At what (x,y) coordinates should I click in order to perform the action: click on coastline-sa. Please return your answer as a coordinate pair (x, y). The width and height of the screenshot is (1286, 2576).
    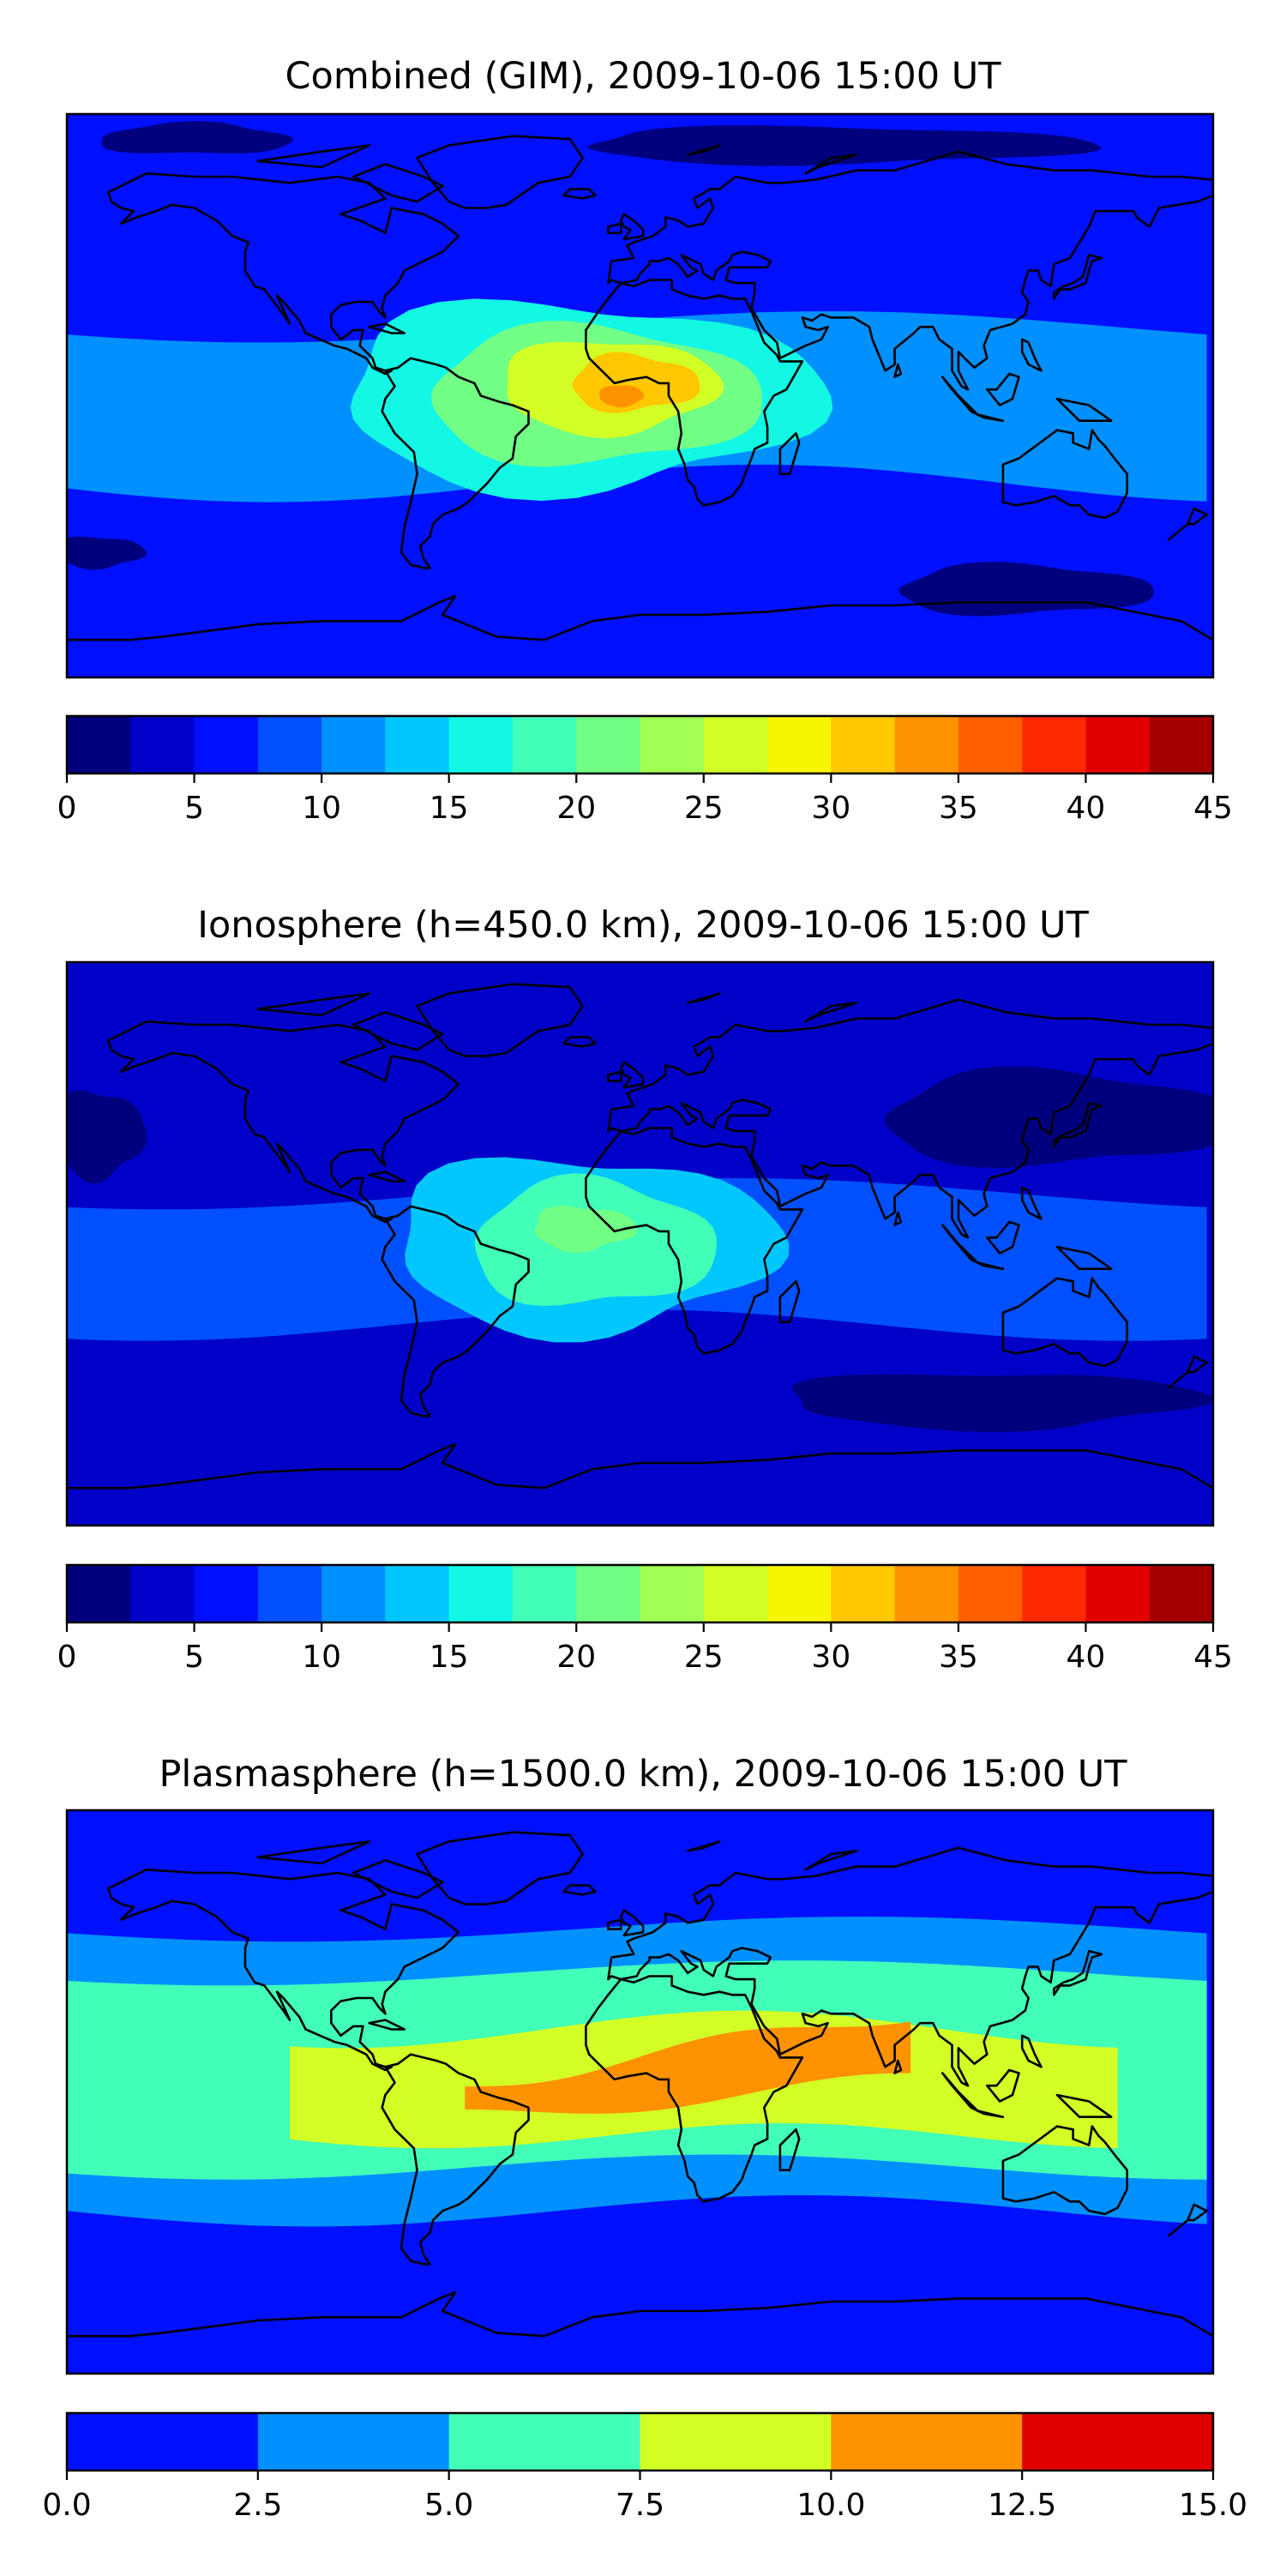
    Looking at the image, I should click on (455, 2159).